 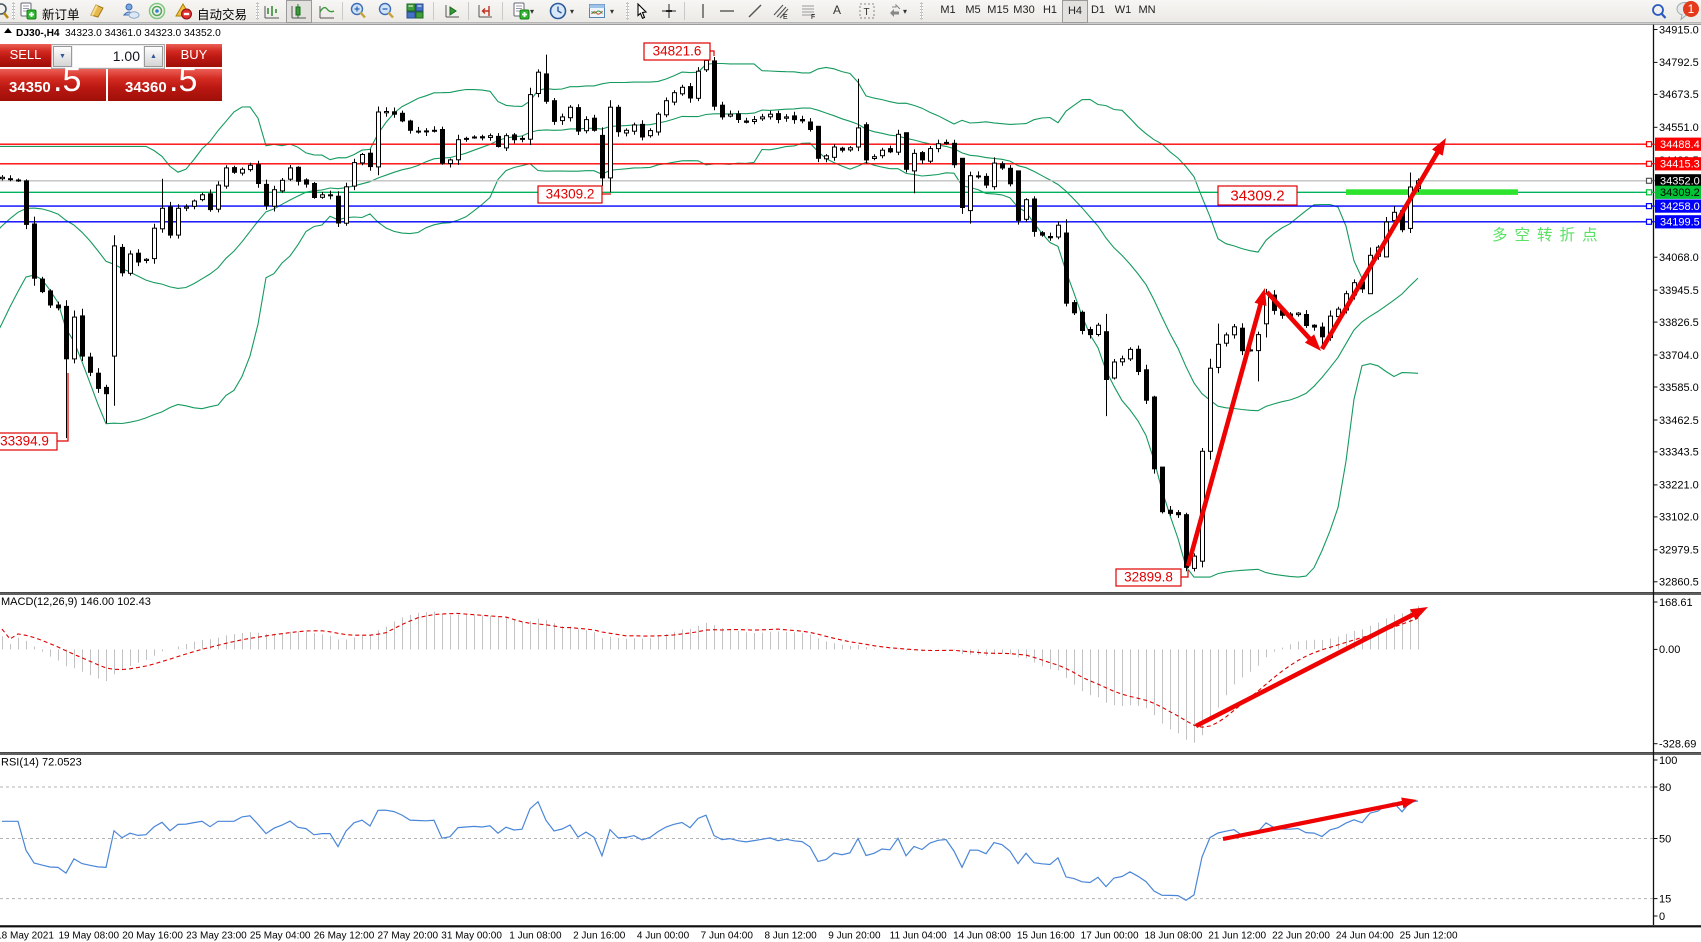 I want to click on svg-text: 19 May 08:00, so click(x=88, y=936).